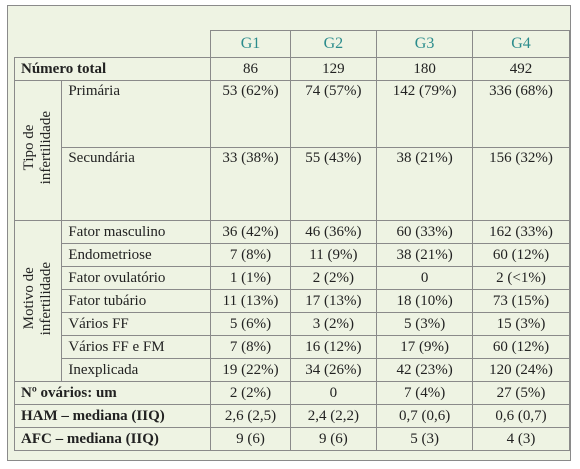 This screenshot has width=580, height=469. What do you see at coordinates (136, 301) in the screenshot?
I see `row-label: Fator tubário` at bounding box center [136, 301].